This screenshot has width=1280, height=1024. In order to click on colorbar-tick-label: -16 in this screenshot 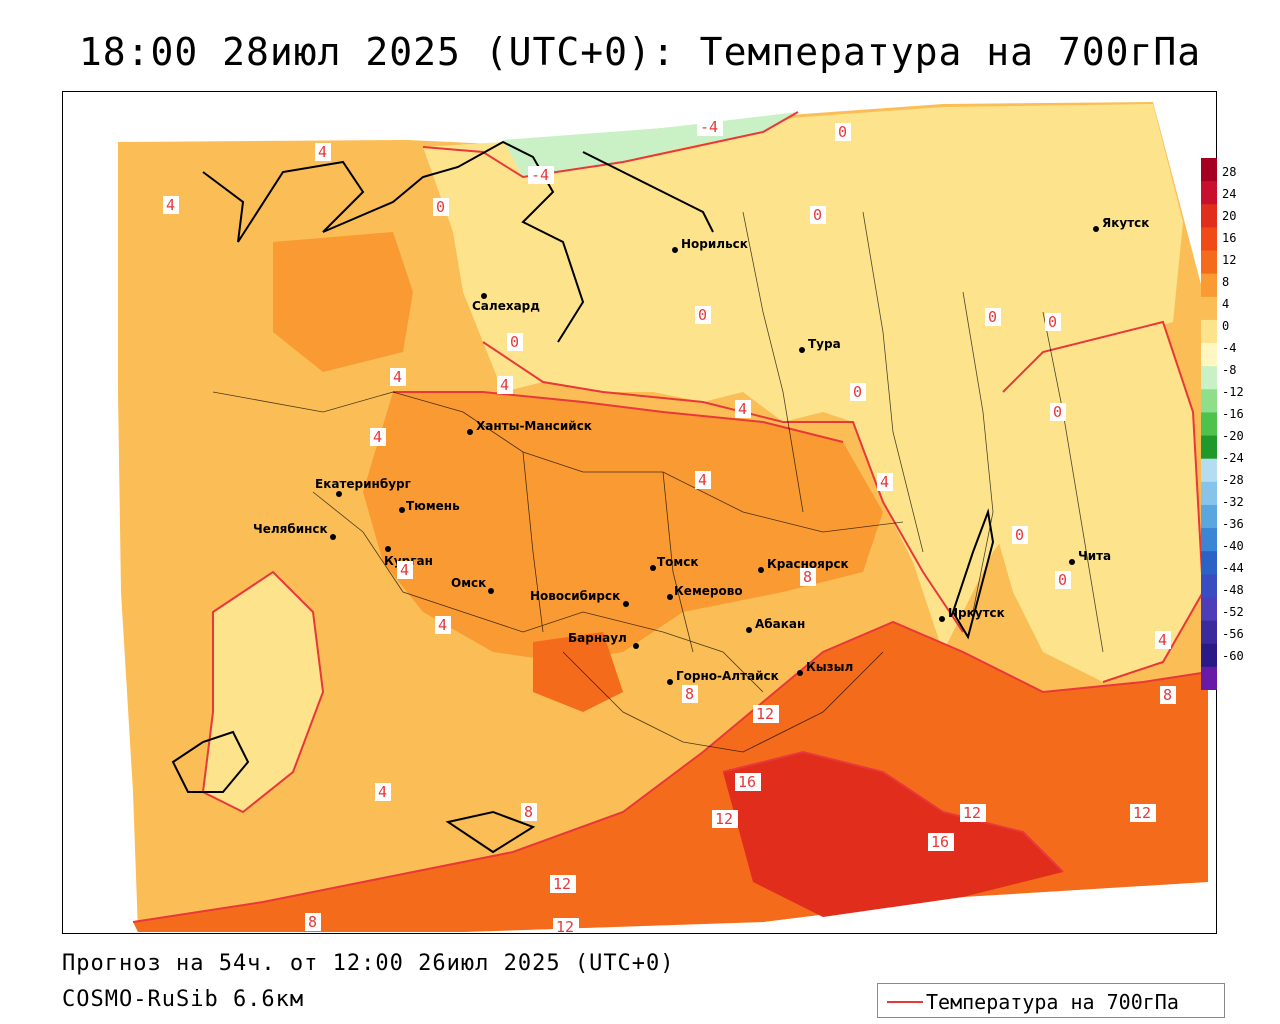, I will do `click(1233, 414)`.